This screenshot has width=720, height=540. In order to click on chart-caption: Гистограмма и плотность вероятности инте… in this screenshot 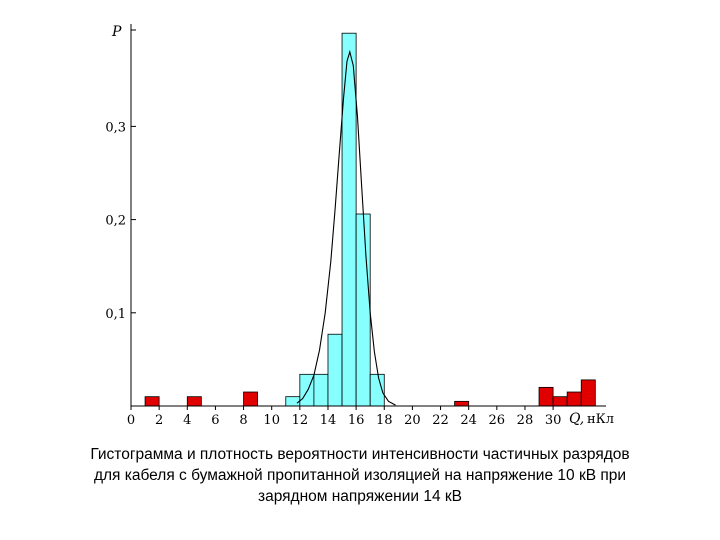, I will do `click(360, 475)`.